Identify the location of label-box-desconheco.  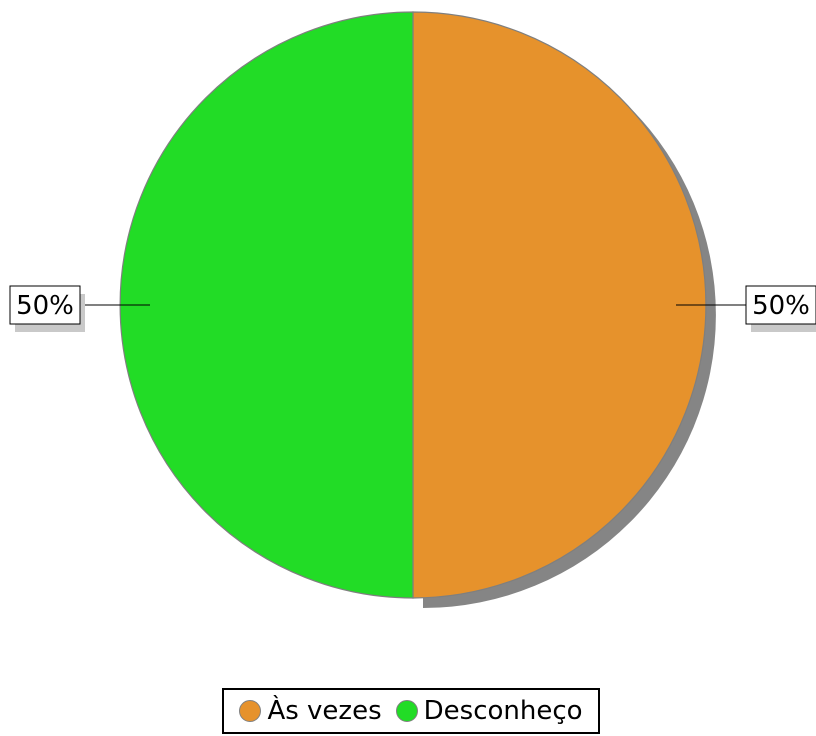
(45, 305).